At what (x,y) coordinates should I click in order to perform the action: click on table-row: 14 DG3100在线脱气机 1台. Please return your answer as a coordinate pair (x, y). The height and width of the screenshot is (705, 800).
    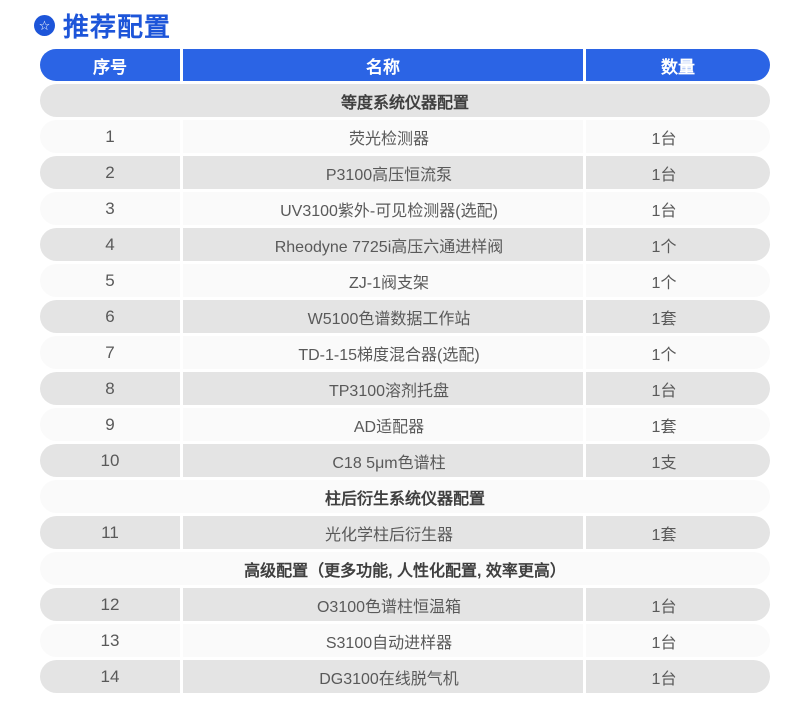
    Looking at the image, I should click on (405, 676).